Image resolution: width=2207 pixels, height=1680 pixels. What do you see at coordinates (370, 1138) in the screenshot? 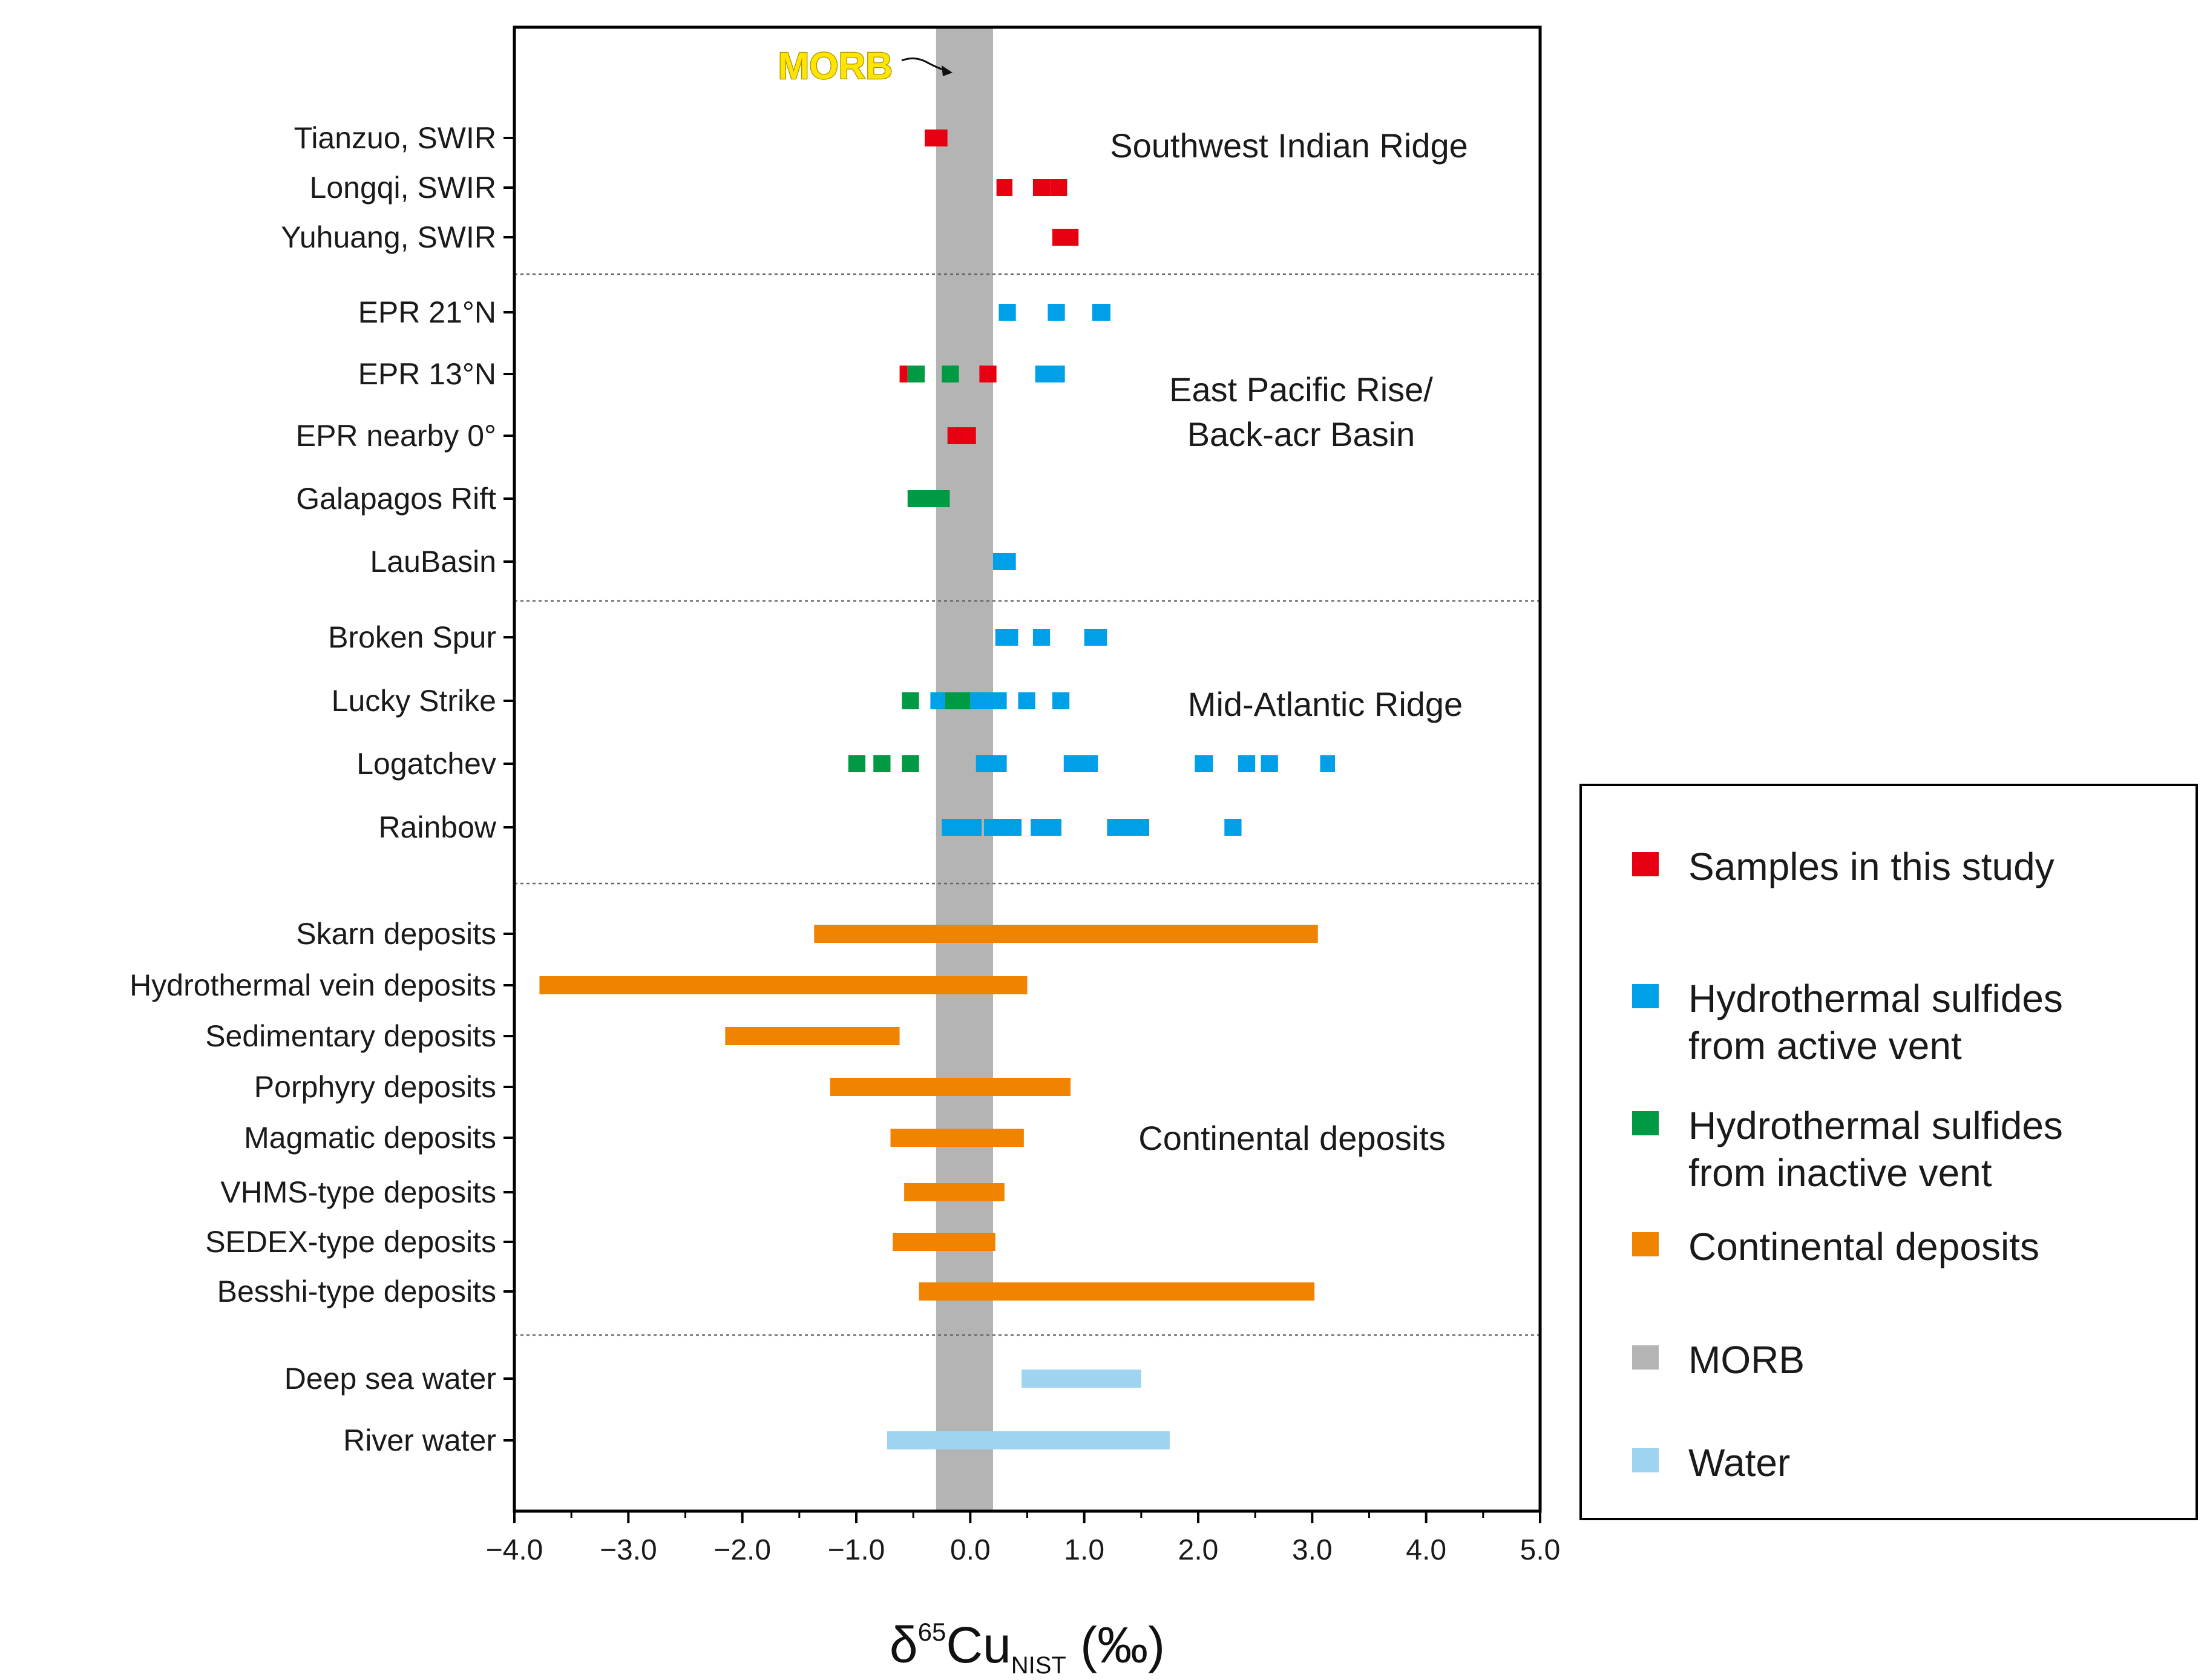
I see `category-label: Magmatic deposits` at bounding box center [370, 1138].